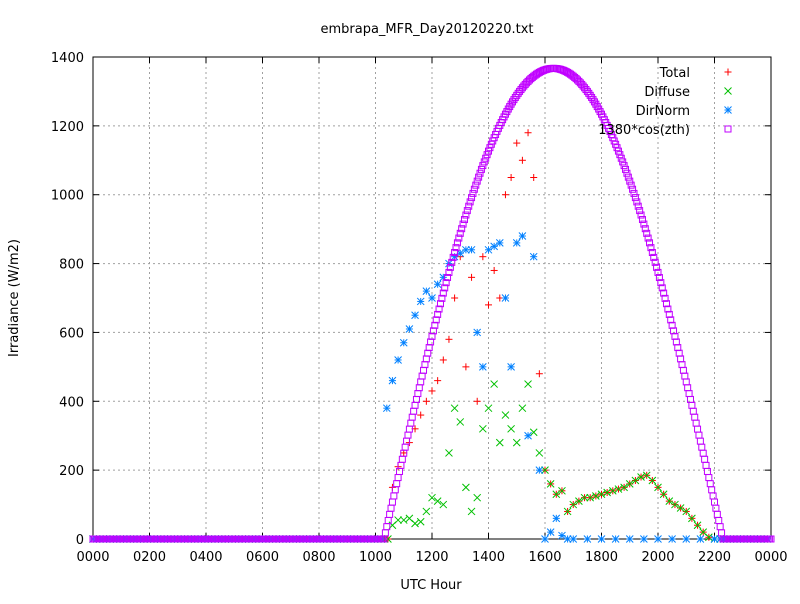 Image resolution: width=800 pixels, height=604 pixels. What do you see at coordinates (667, 92) in the screenshot?
I see `legend-label: Diffuse` at bounding box center [667, 92].